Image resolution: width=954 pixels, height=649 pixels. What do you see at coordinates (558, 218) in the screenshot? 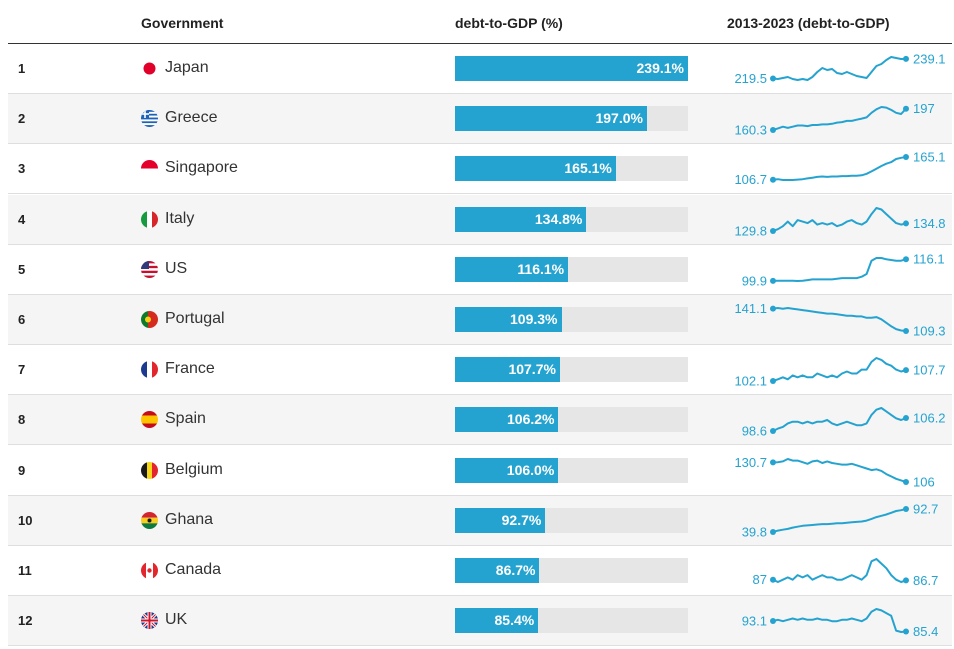
I see `value-label: 134.8%` at bounding box center [558, 218].